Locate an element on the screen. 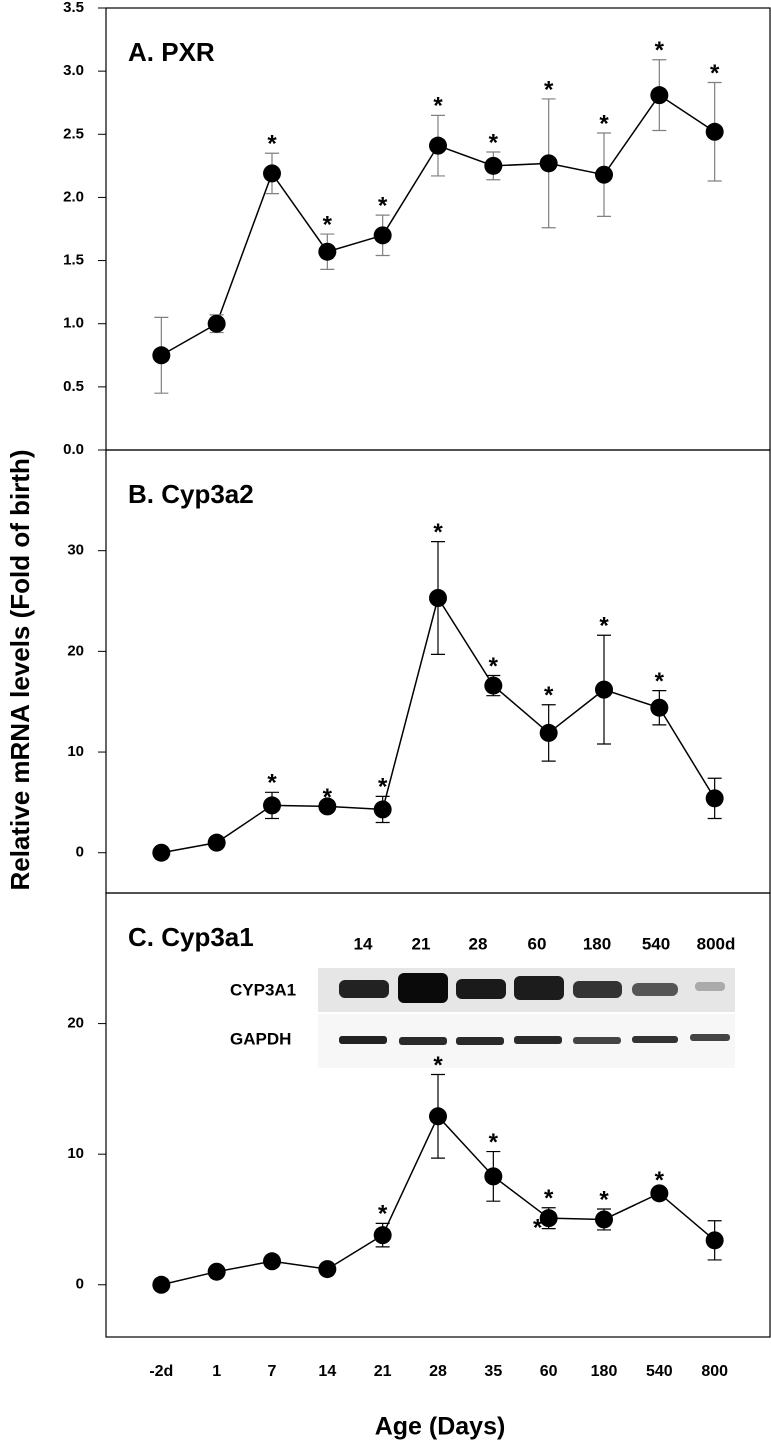  blot-row-label: GAPDH is located at coordinates (260, 1038).